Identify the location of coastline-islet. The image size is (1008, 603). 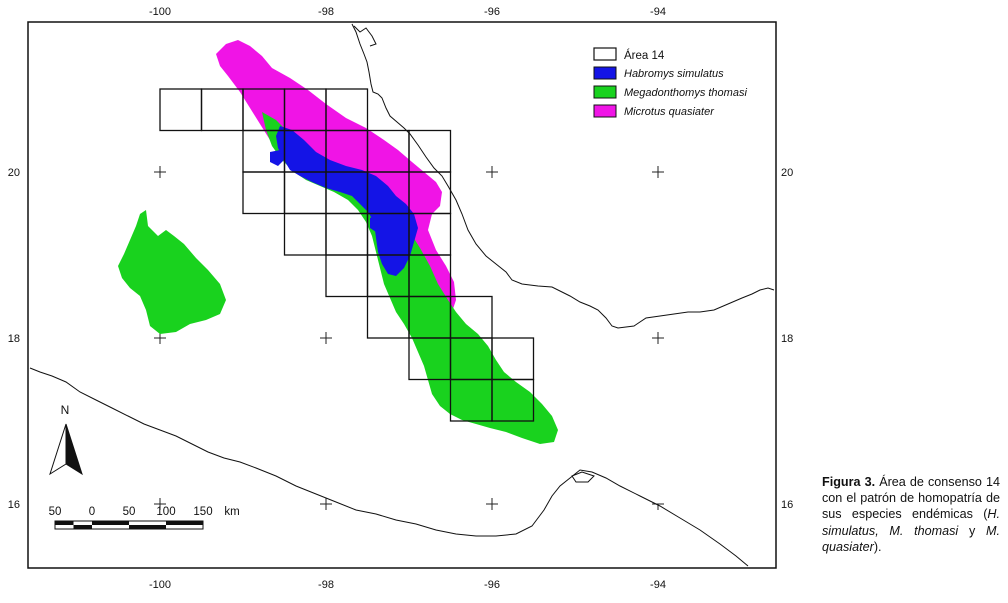
(365, 36).